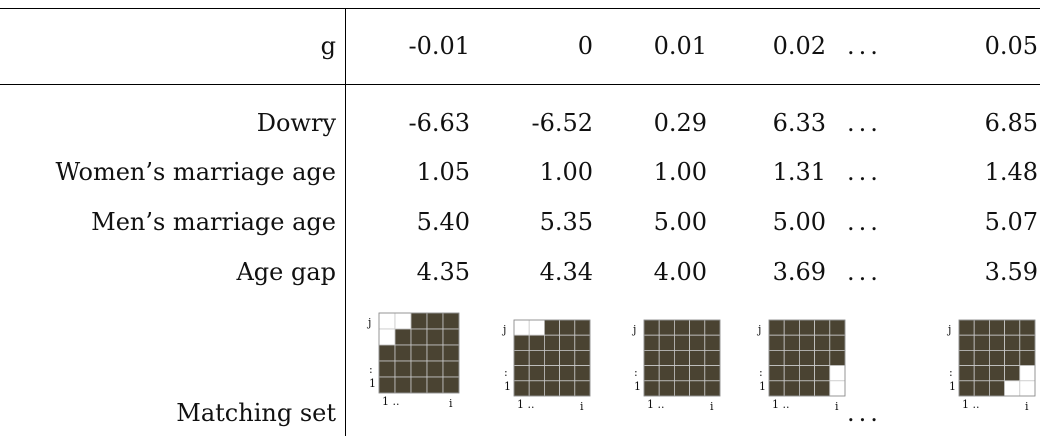 The width and height of the screenshot is (1040, 436). Describe the element at coordinates (680, 46) in the screenshot. I see `header-value: 0.01` at that location.